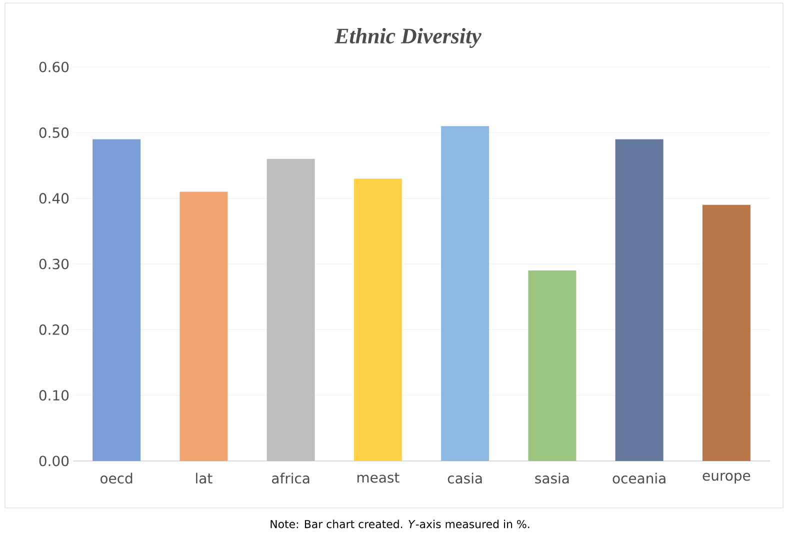 The image size is (790, 538). What do you see at coordinates (378, 477) in the screenshot?
I see `x-tick-label: meast` at bounding box center [378, 477].